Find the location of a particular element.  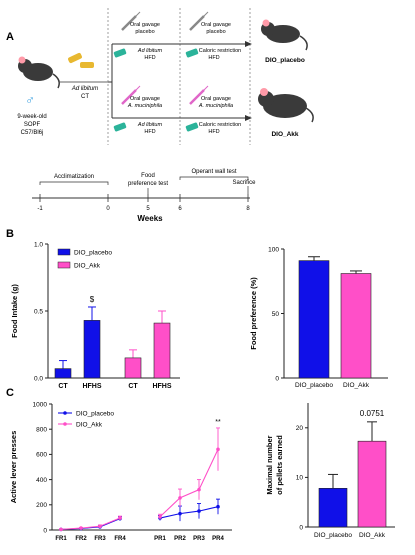

pellets-ylabel-line2: of pellets earned is located at coordinates (279, 465).